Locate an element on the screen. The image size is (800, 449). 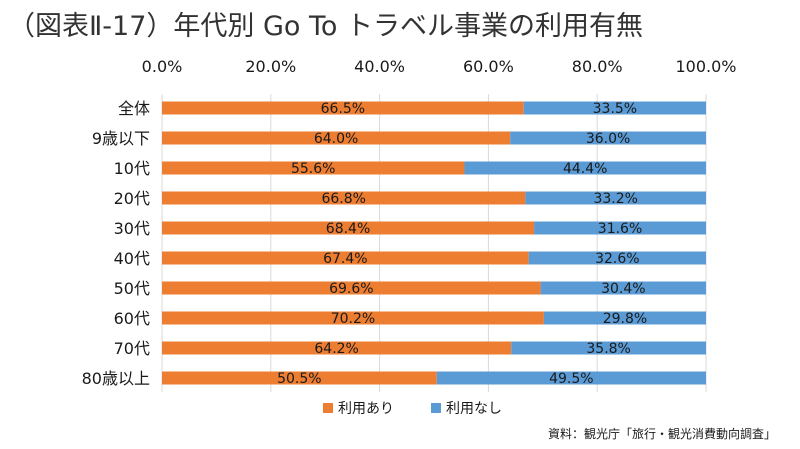
data-label: 29.8% is located at coordinates (625, 319).